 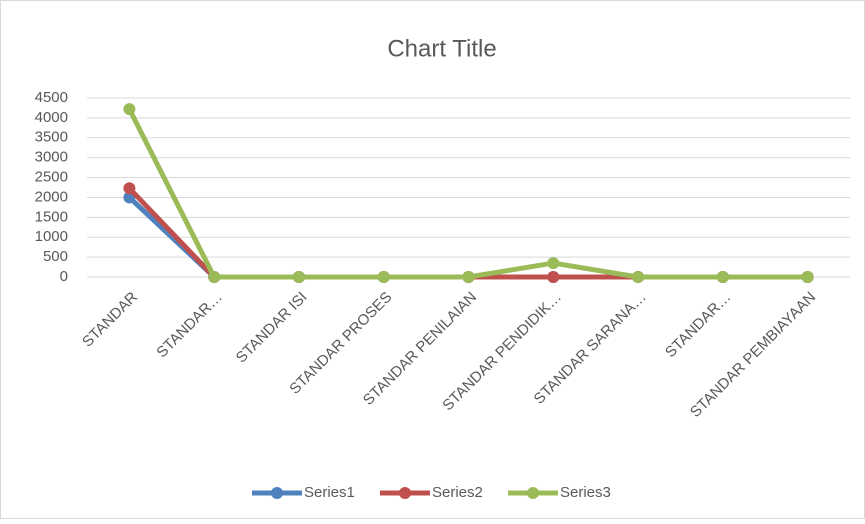 I want to click on y-tick-label: 3500, so click(x=51, y=137).